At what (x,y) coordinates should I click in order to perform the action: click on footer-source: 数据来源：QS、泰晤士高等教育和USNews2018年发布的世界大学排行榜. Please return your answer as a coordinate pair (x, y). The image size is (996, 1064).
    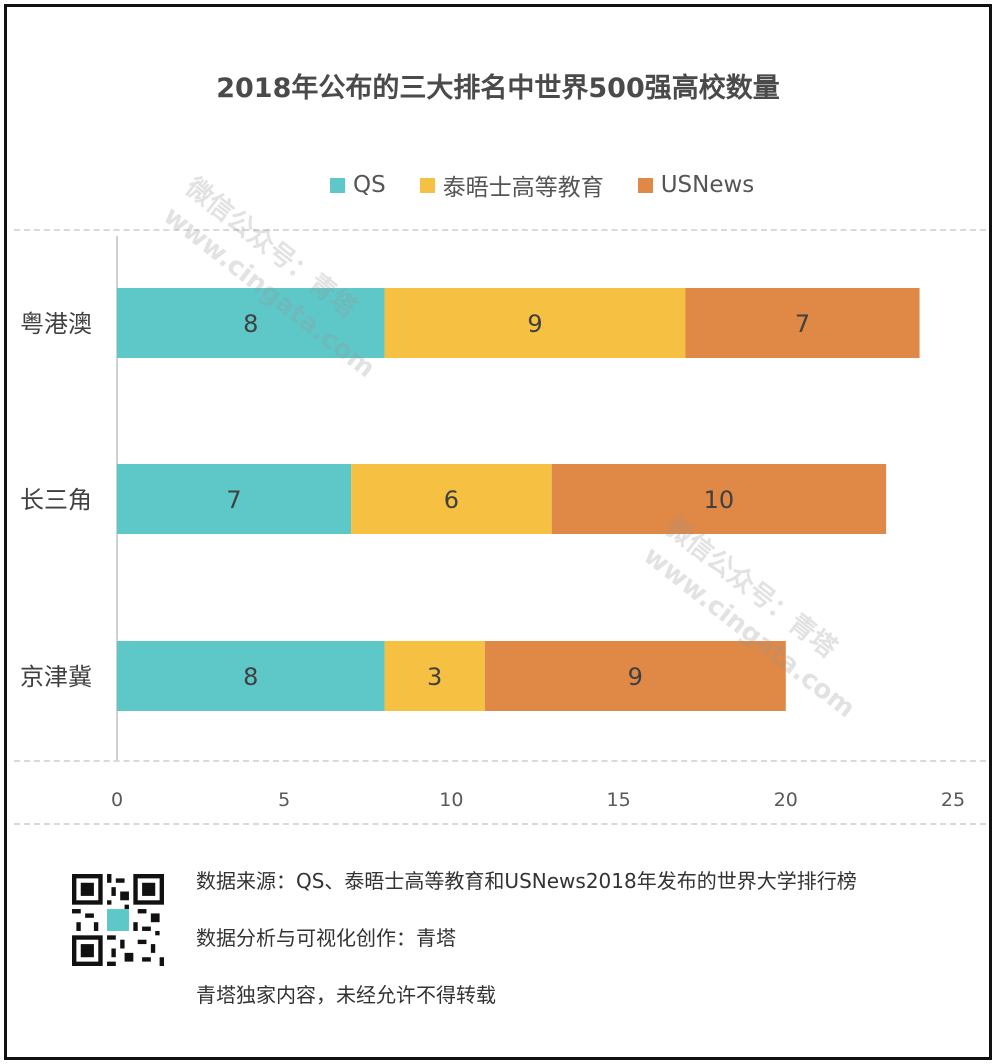
    Looking at the image, I should click on (526, 881).